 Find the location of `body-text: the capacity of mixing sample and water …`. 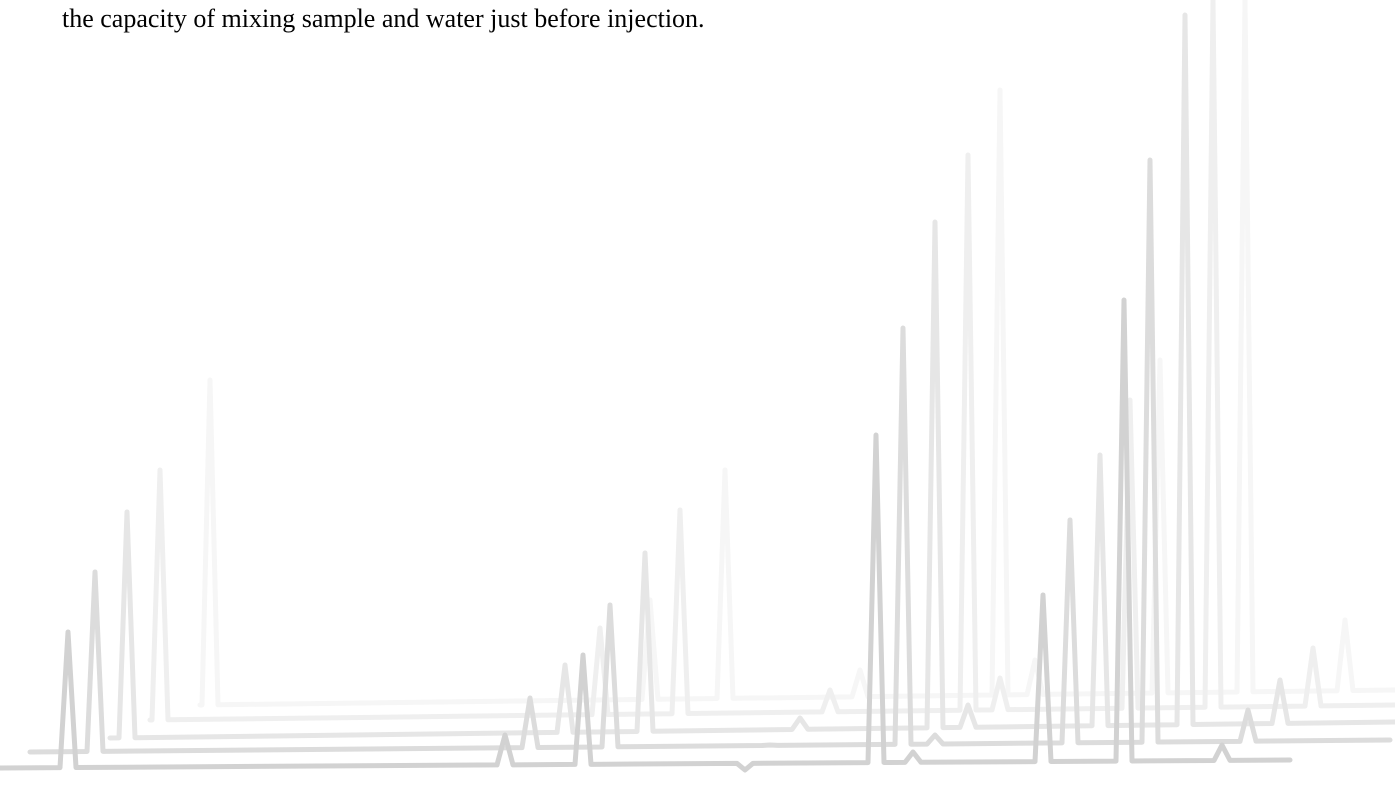

body-text: the capacity of mixing sample and water … is located at coordinates (383, 18).